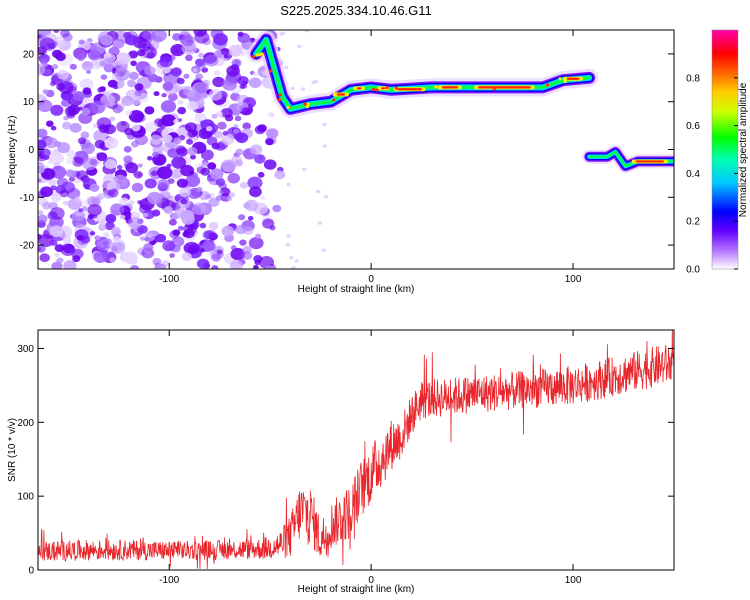 The width and height of the screenshot is (750, 600). What do you see at coordinates (693, 78) in the screenshot?
I see `colorbar-tick-label: 0.8` at bounding box center [693, 78].